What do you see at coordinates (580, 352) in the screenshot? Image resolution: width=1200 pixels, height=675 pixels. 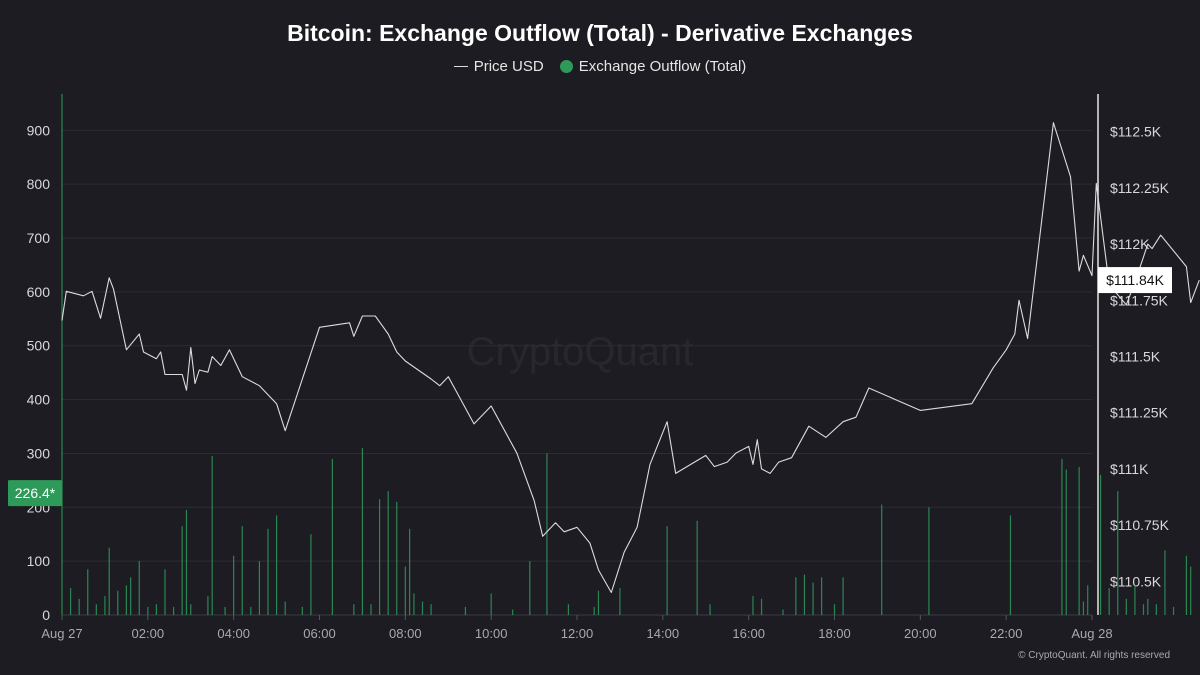 I see `watermark-text: CryptoQuant` at bounding box center [580, 352].